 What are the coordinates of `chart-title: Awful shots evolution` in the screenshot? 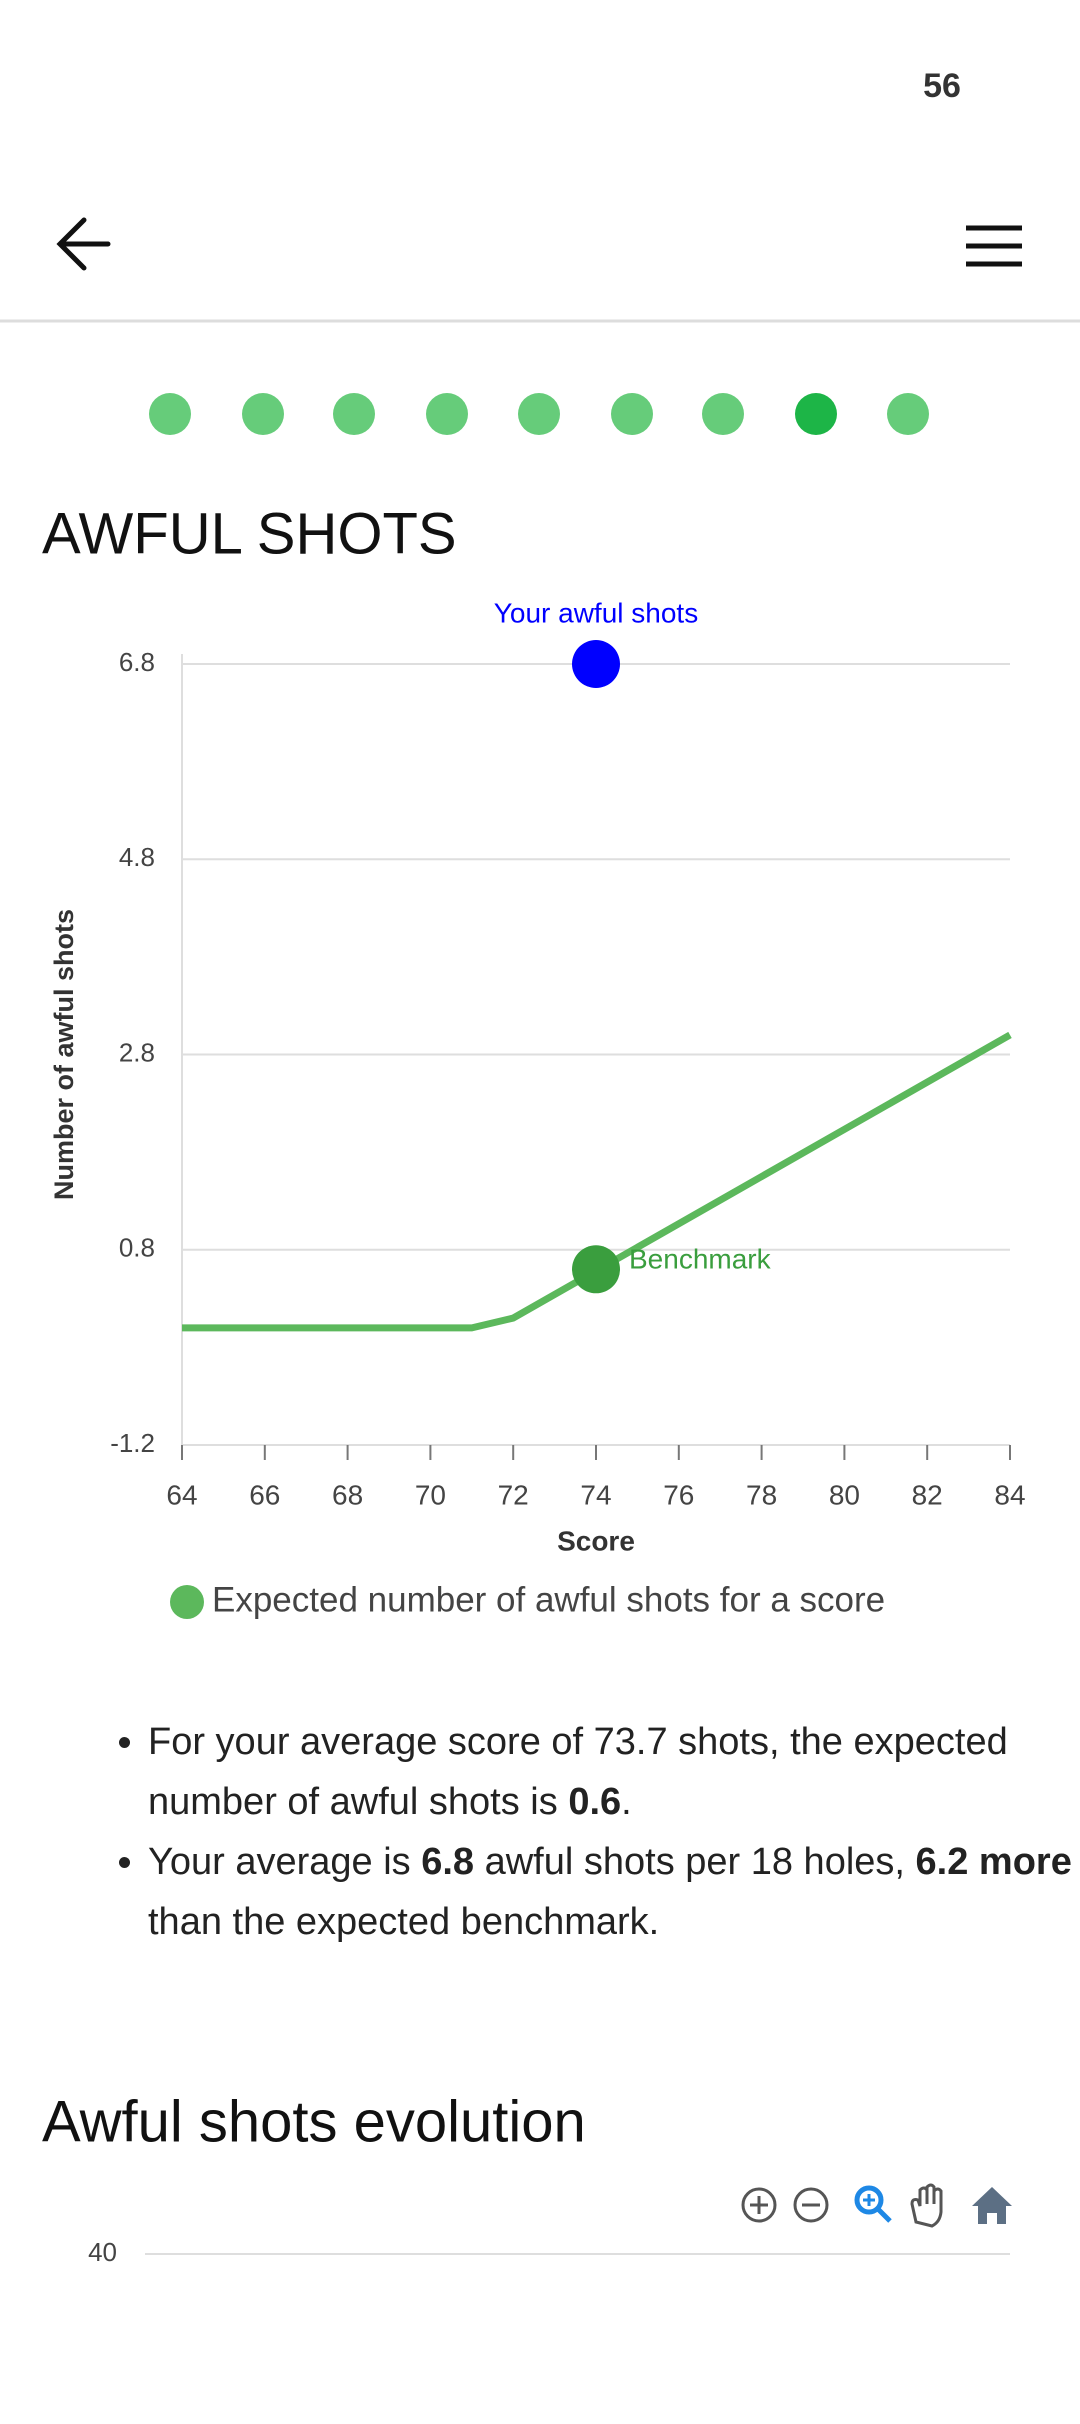 It's located at (314, 2121).